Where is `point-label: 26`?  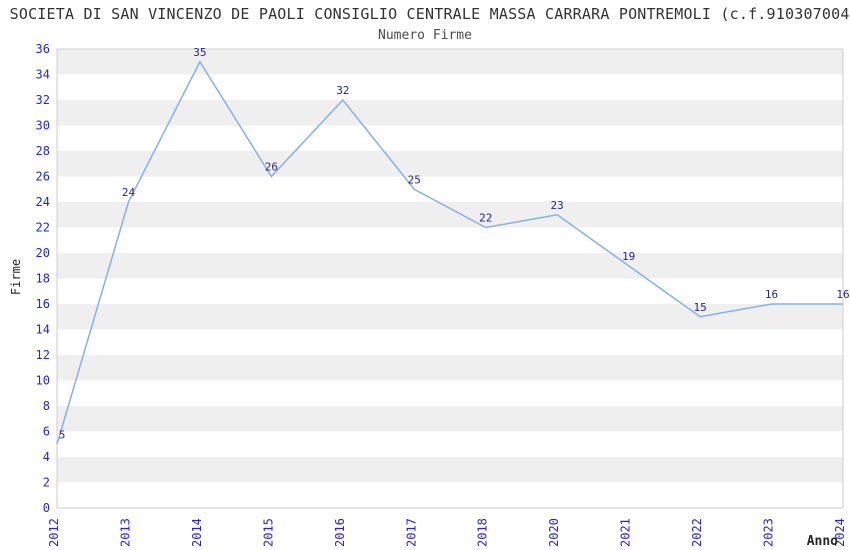
point-label: 26 is located at coordinates (271, 167).